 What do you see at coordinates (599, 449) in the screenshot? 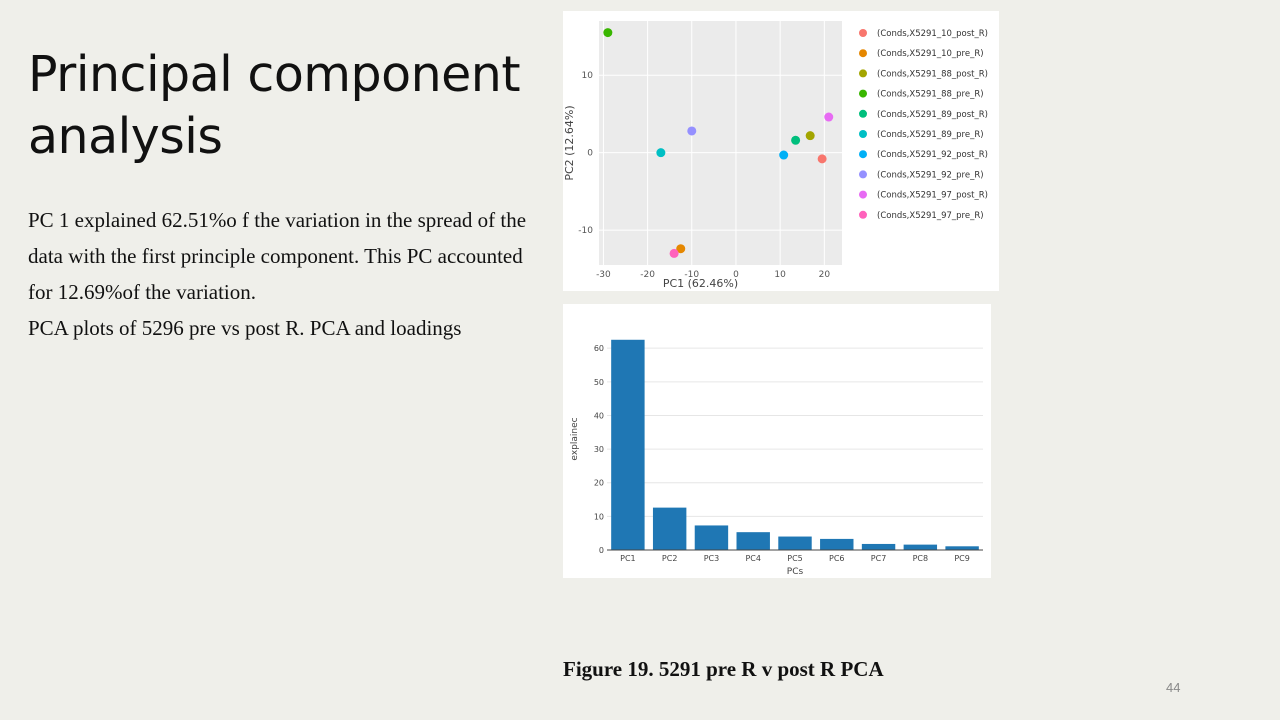
I see `y-tick-label: 30` at bounding box center [599, 449].